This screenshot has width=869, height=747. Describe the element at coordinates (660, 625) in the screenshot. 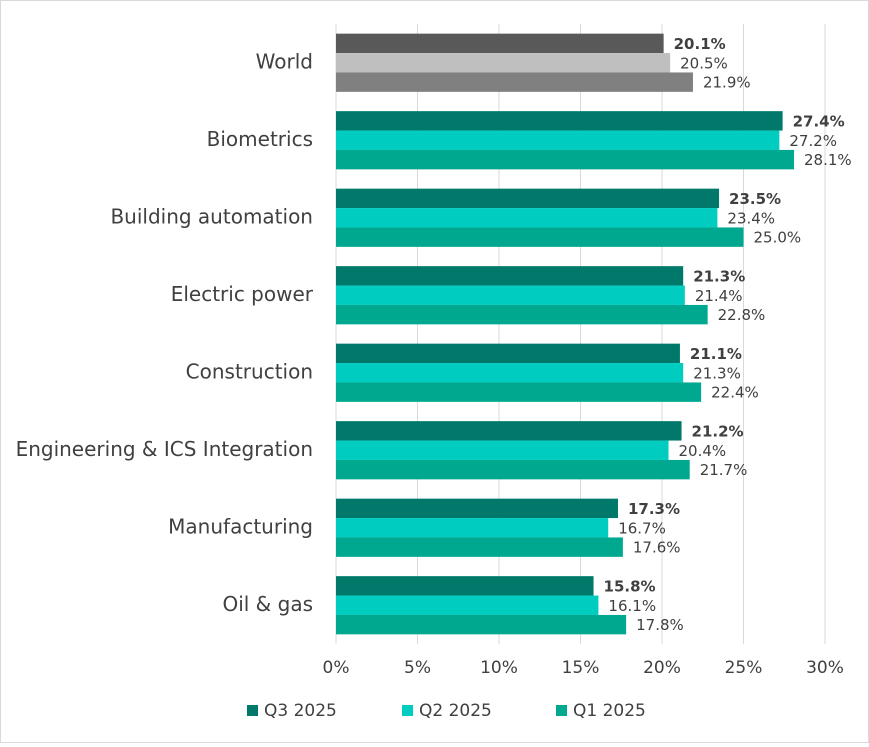

I see `value-label: 17.8%` at that location.